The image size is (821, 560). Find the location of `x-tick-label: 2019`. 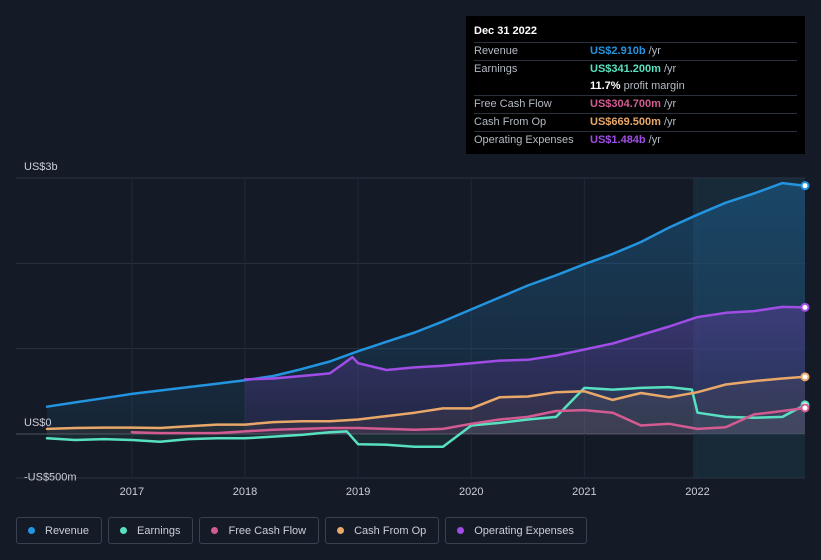

x-tick-label: 2019 is located at coordinates (358, 492).